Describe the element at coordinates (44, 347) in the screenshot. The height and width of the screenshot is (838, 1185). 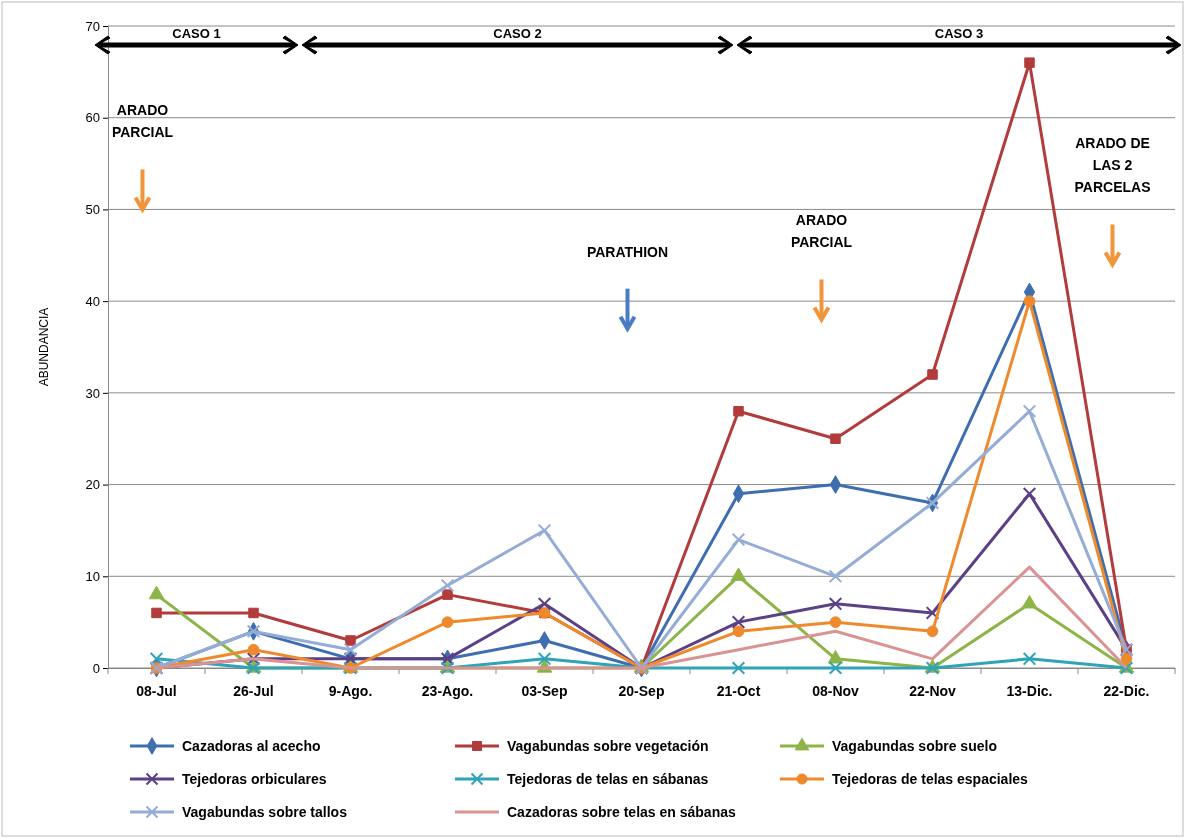
I see `y-axis-title: ABUNDANCIA` at that location.